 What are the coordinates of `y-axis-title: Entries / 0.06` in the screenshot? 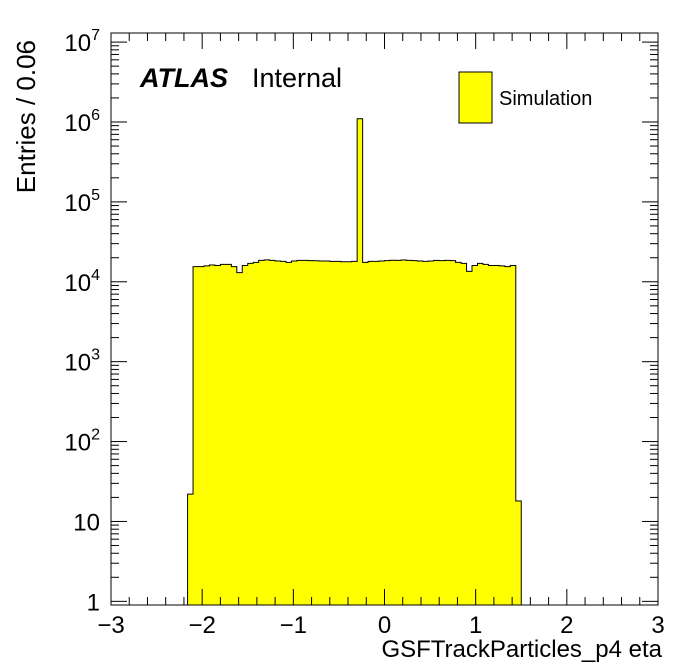 It's located at (26, 116).